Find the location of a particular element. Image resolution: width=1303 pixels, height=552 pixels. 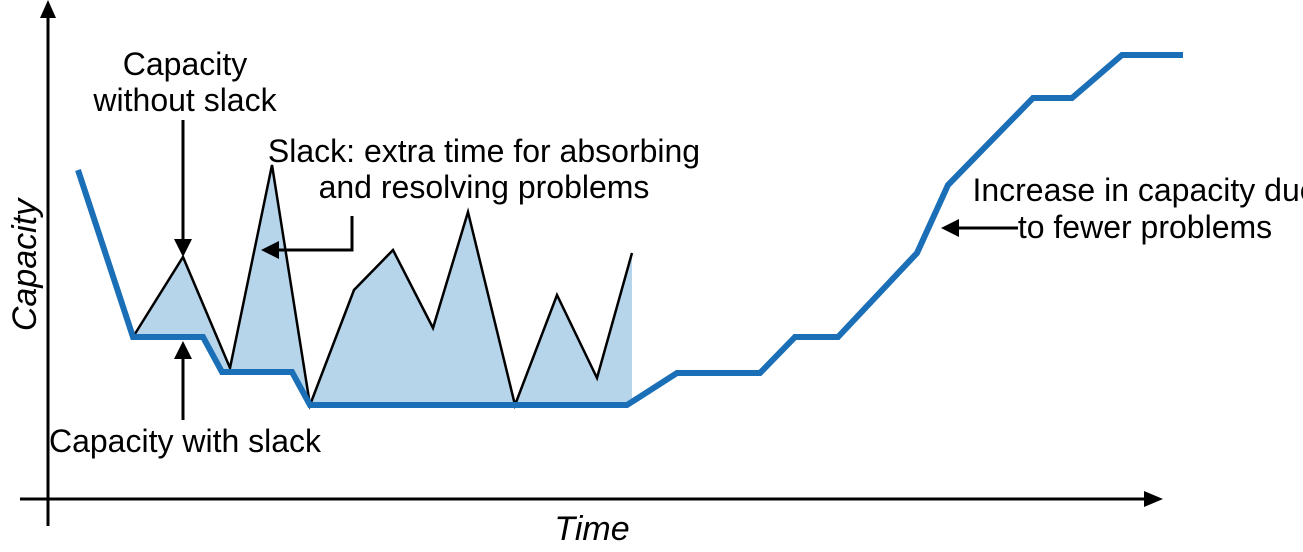

capacity-without-slack-arrowhead is located at coordinates (183, 248).